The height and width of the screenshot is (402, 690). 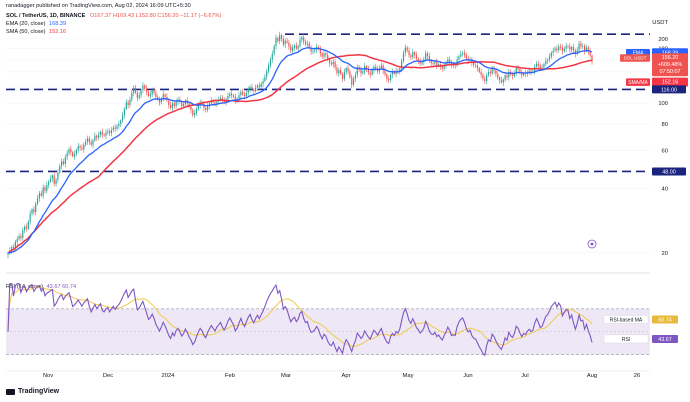 I want to click on alert-marker-icon, so click(x=592, y=244).